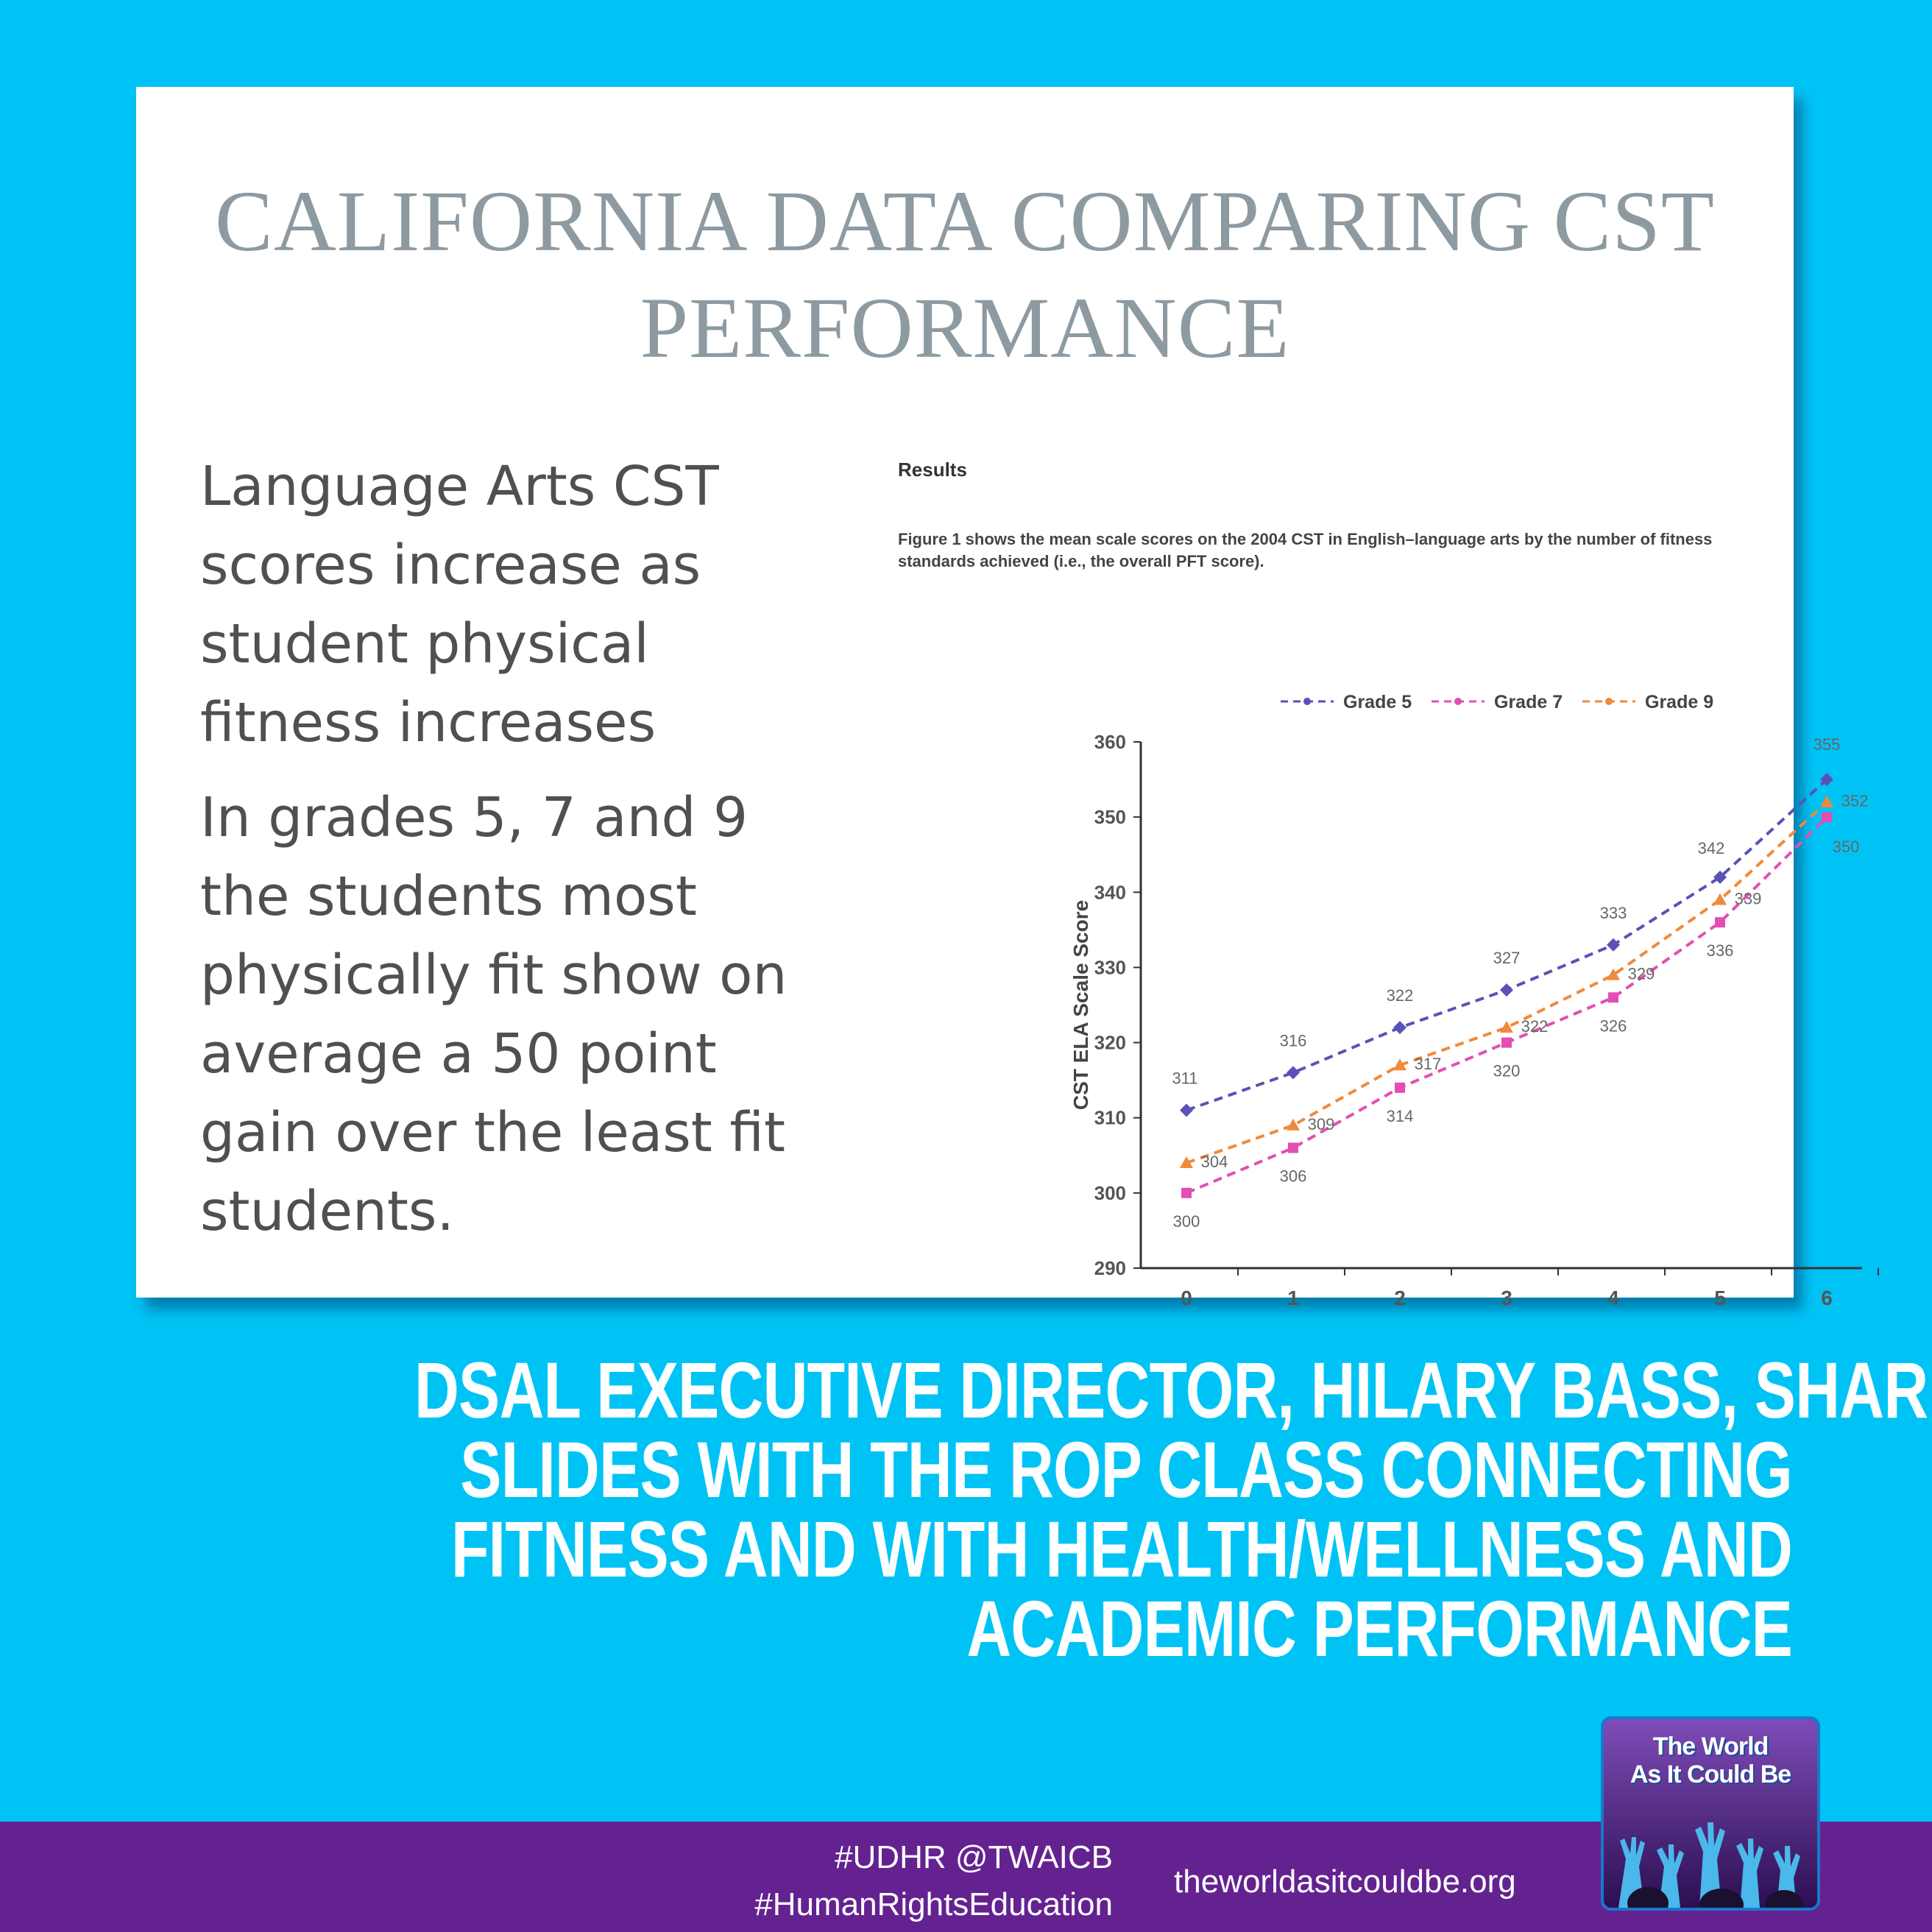 This screenshot has width=1932, height=1932. What do you see at coordinates (1110, 817) in the screenshot?
I see `y-tick-label: 350` at bounding box center [1110, 817].